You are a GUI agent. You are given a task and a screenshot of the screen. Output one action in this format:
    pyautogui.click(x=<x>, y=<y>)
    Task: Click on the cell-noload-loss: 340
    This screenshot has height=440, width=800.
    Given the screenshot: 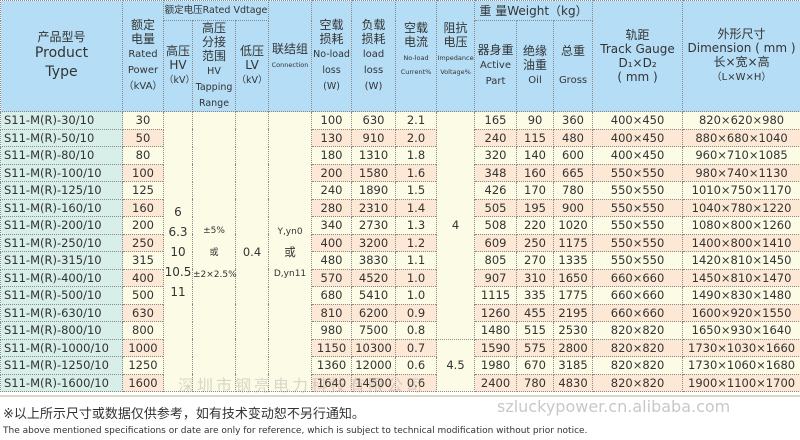 What is the action you would take?
    pyautogui.click(x=332, y=225)
    